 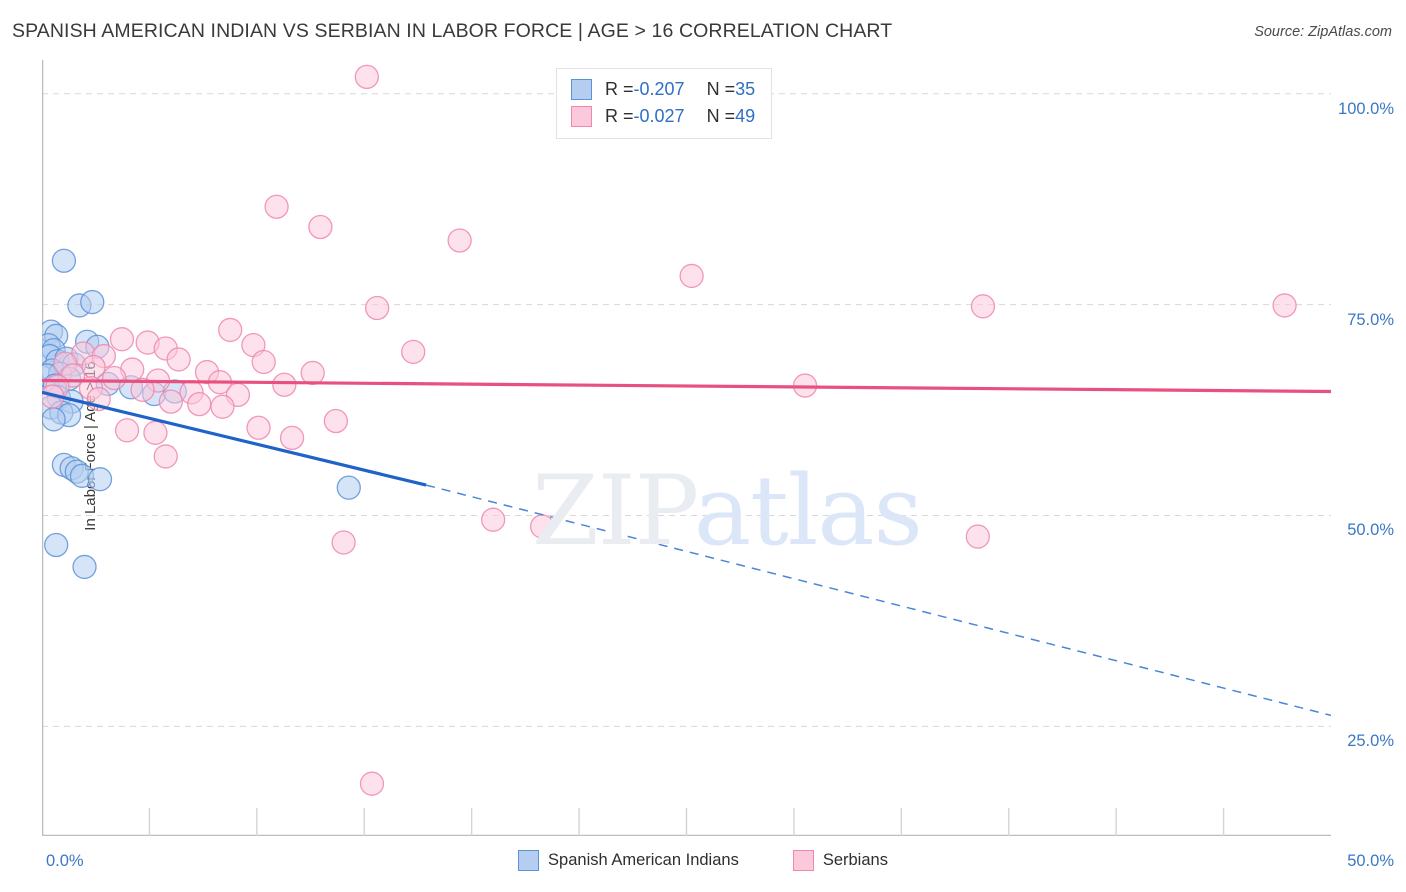 I want to click on legend-item-spanish-american-indians: Spanish American Indians, so click(x=628, y=860).